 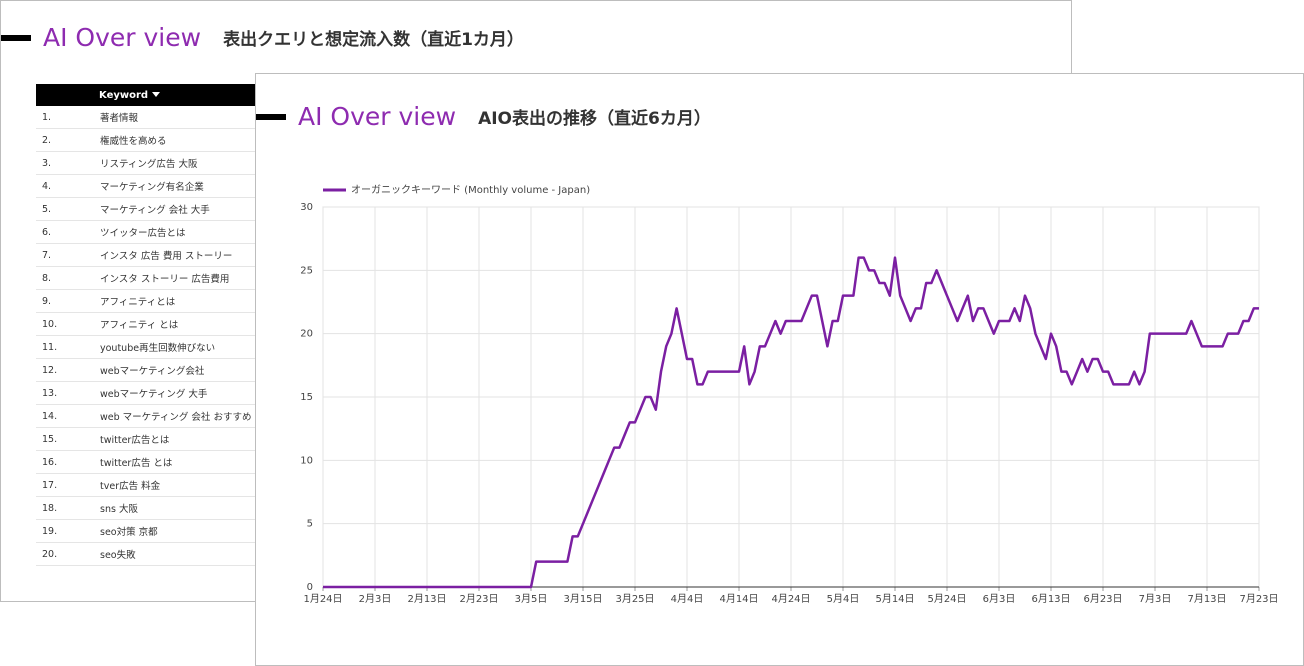 I want to click on row-number: 7., so click(x=68, y=255).